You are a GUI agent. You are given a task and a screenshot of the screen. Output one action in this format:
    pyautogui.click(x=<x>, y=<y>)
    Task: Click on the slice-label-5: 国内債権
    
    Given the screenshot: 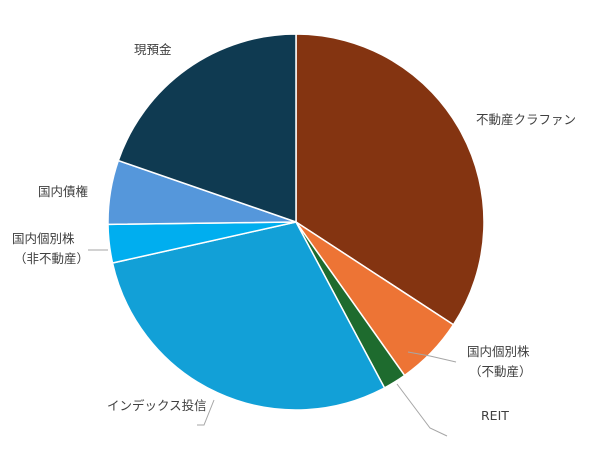 What is the action you would take?
    pyautogui.click(x=63, y=191)
    